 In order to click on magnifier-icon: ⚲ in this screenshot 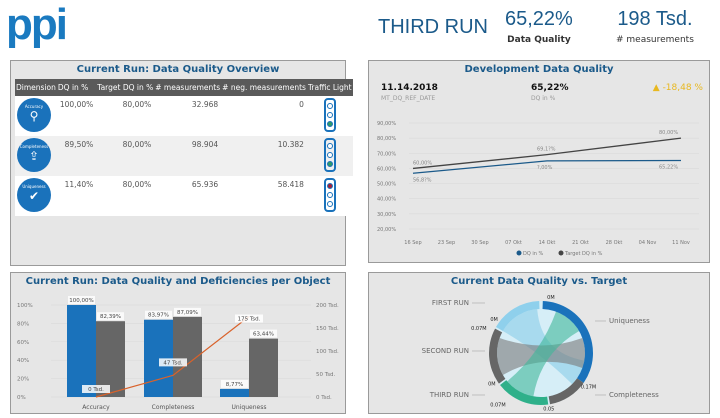, I will do `click(34, 116)`.